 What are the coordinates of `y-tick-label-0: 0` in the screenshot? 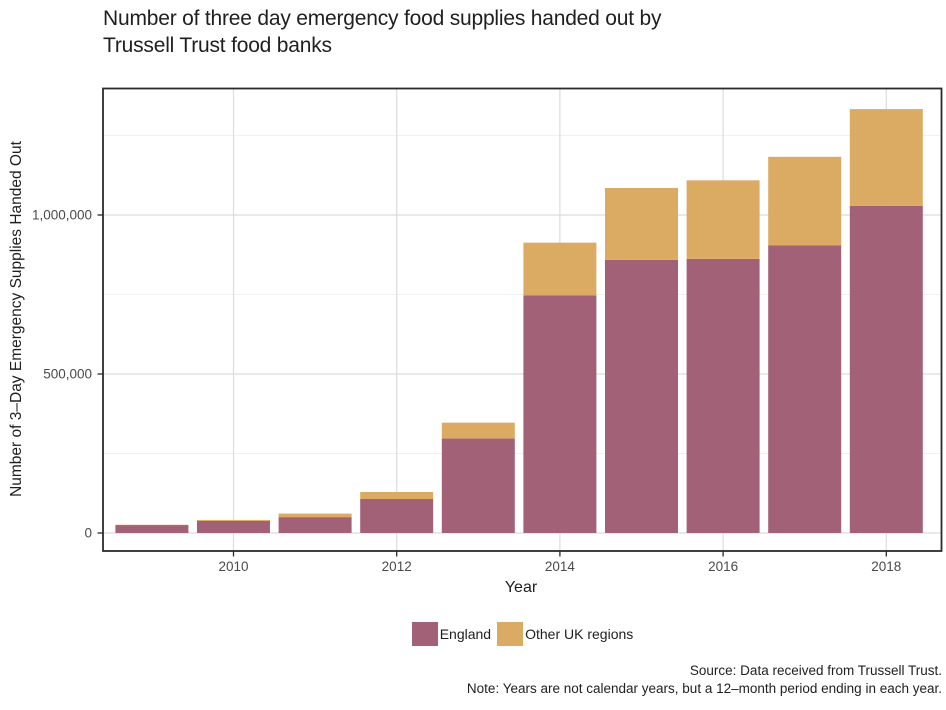 It's located at (88, 533).